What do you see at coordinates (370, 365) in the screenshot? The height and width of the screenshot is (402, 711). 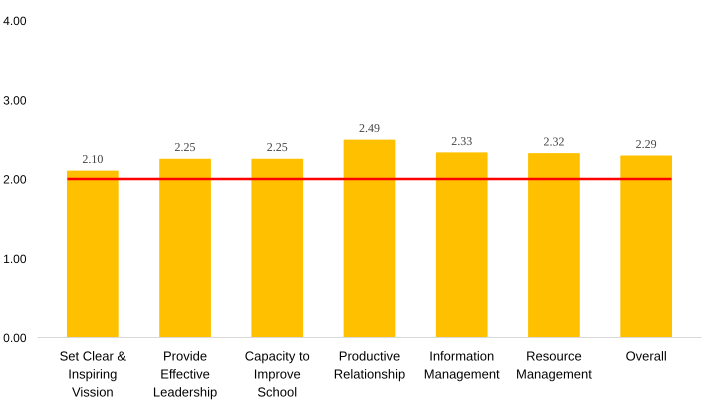 I see `x-tick-label: Productive Relationship` at bounding box center [370, 365].